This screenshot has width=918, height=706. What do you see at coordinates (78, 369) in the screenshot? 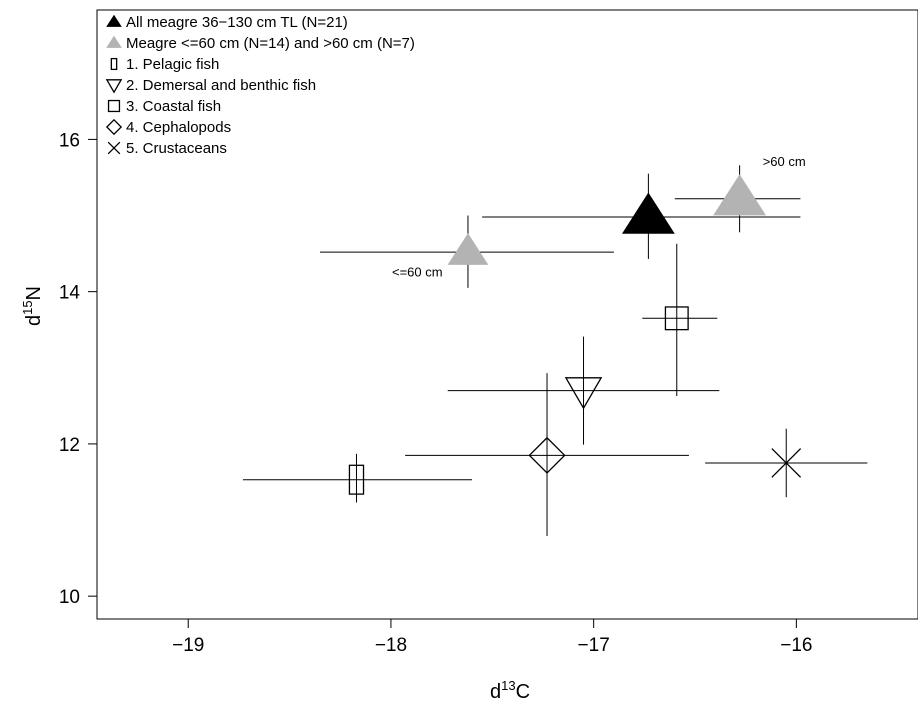
I see `y-axis: 10 12 14 16` at bounding box center [78, 369].